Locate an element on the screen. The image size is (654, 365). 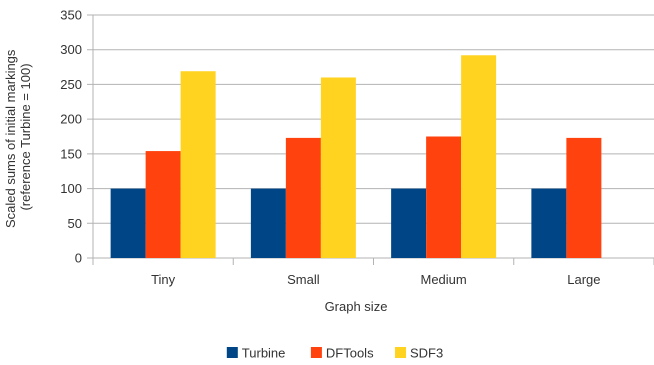
y-tick-label: 300 is located at coordinates (71, 49).